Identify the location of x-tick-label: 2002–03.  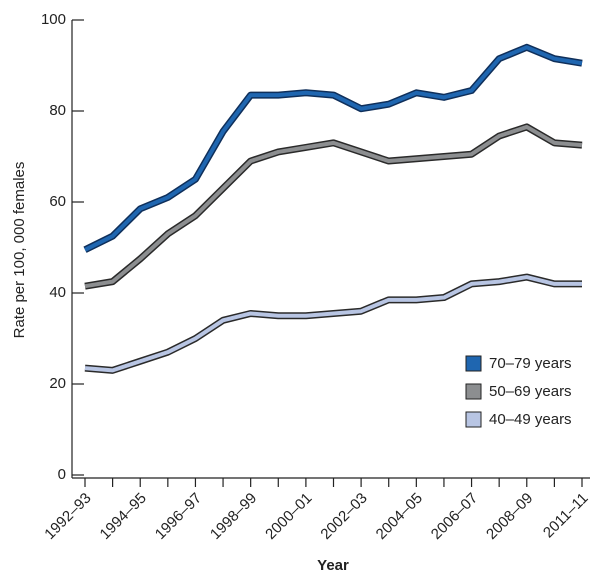
(343, 516).